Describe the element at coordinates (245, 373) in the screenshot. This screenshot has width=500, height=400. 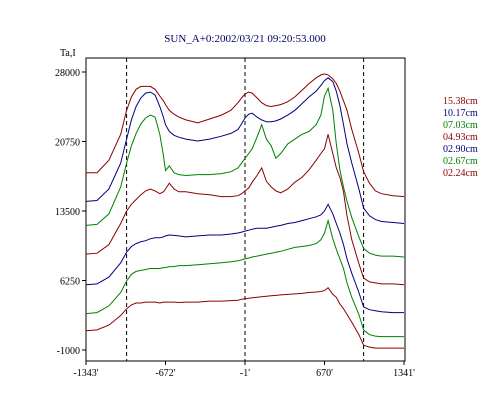
I see `x-tick-label: -1'` at that location.